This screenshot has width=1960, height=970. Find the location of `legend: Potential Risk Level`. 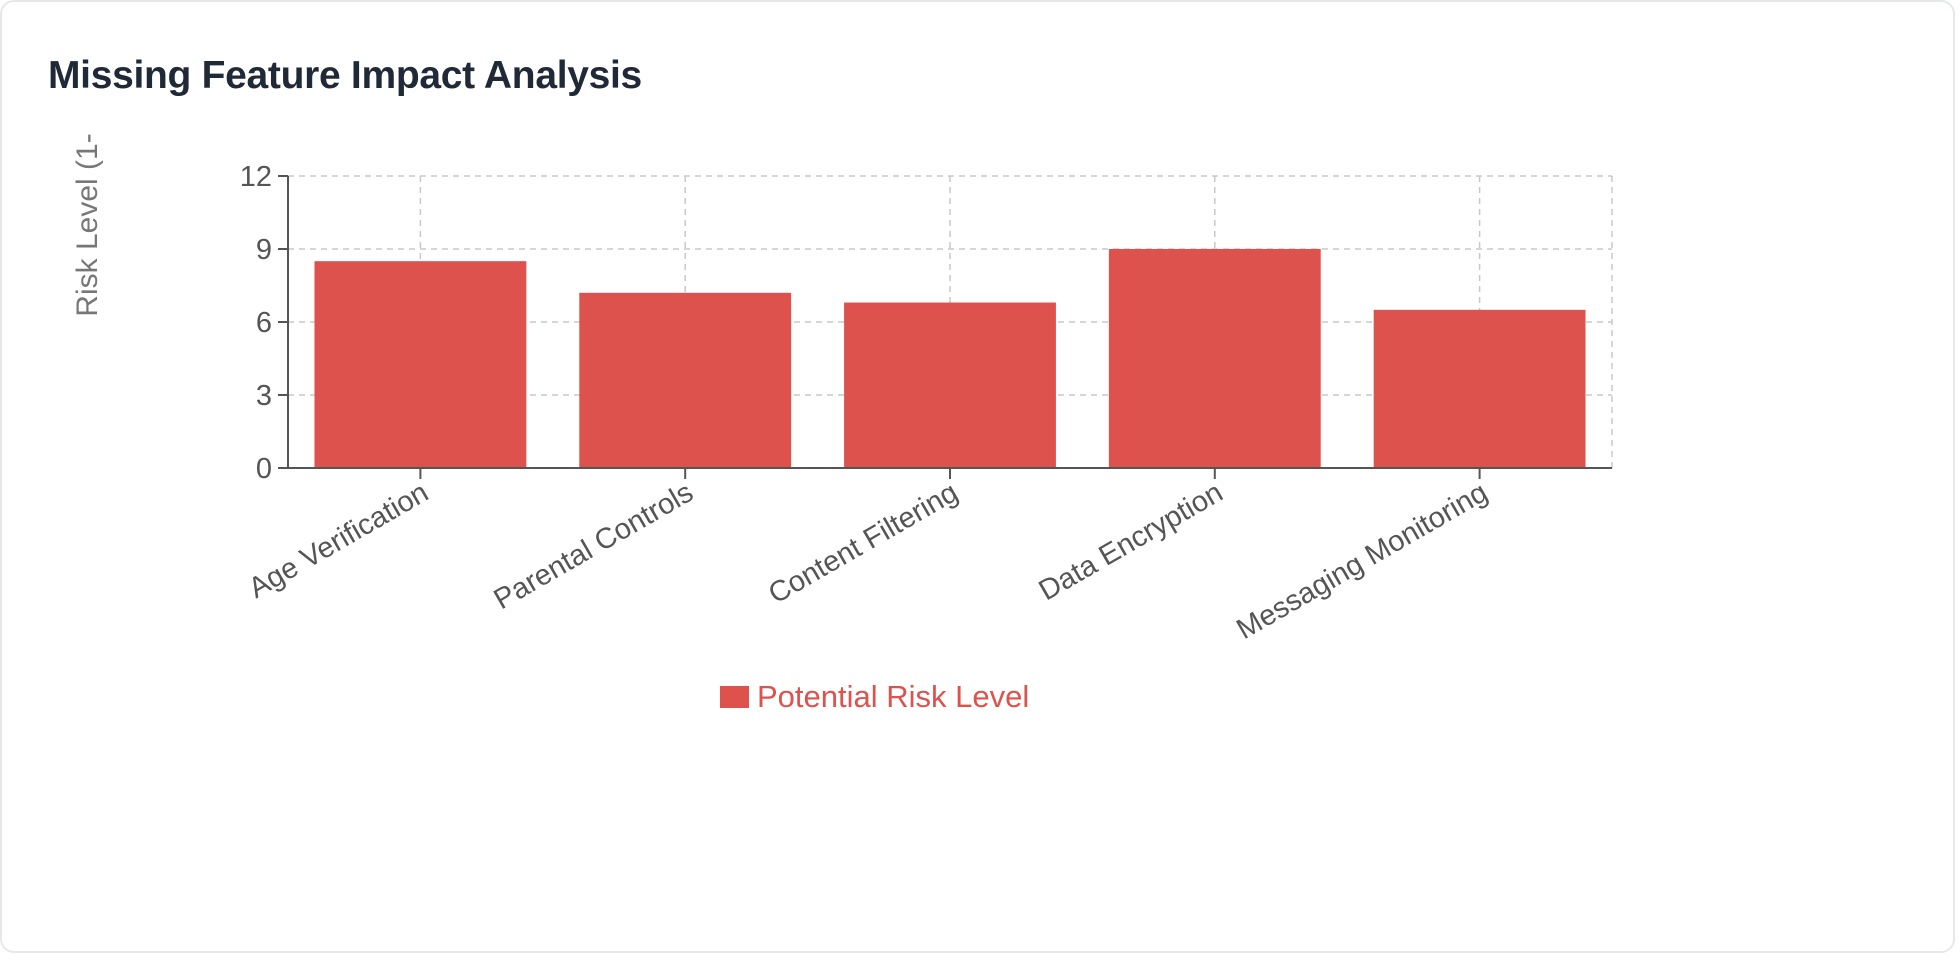

legend: Potential Risk Level is located at coordinates (874, 696).